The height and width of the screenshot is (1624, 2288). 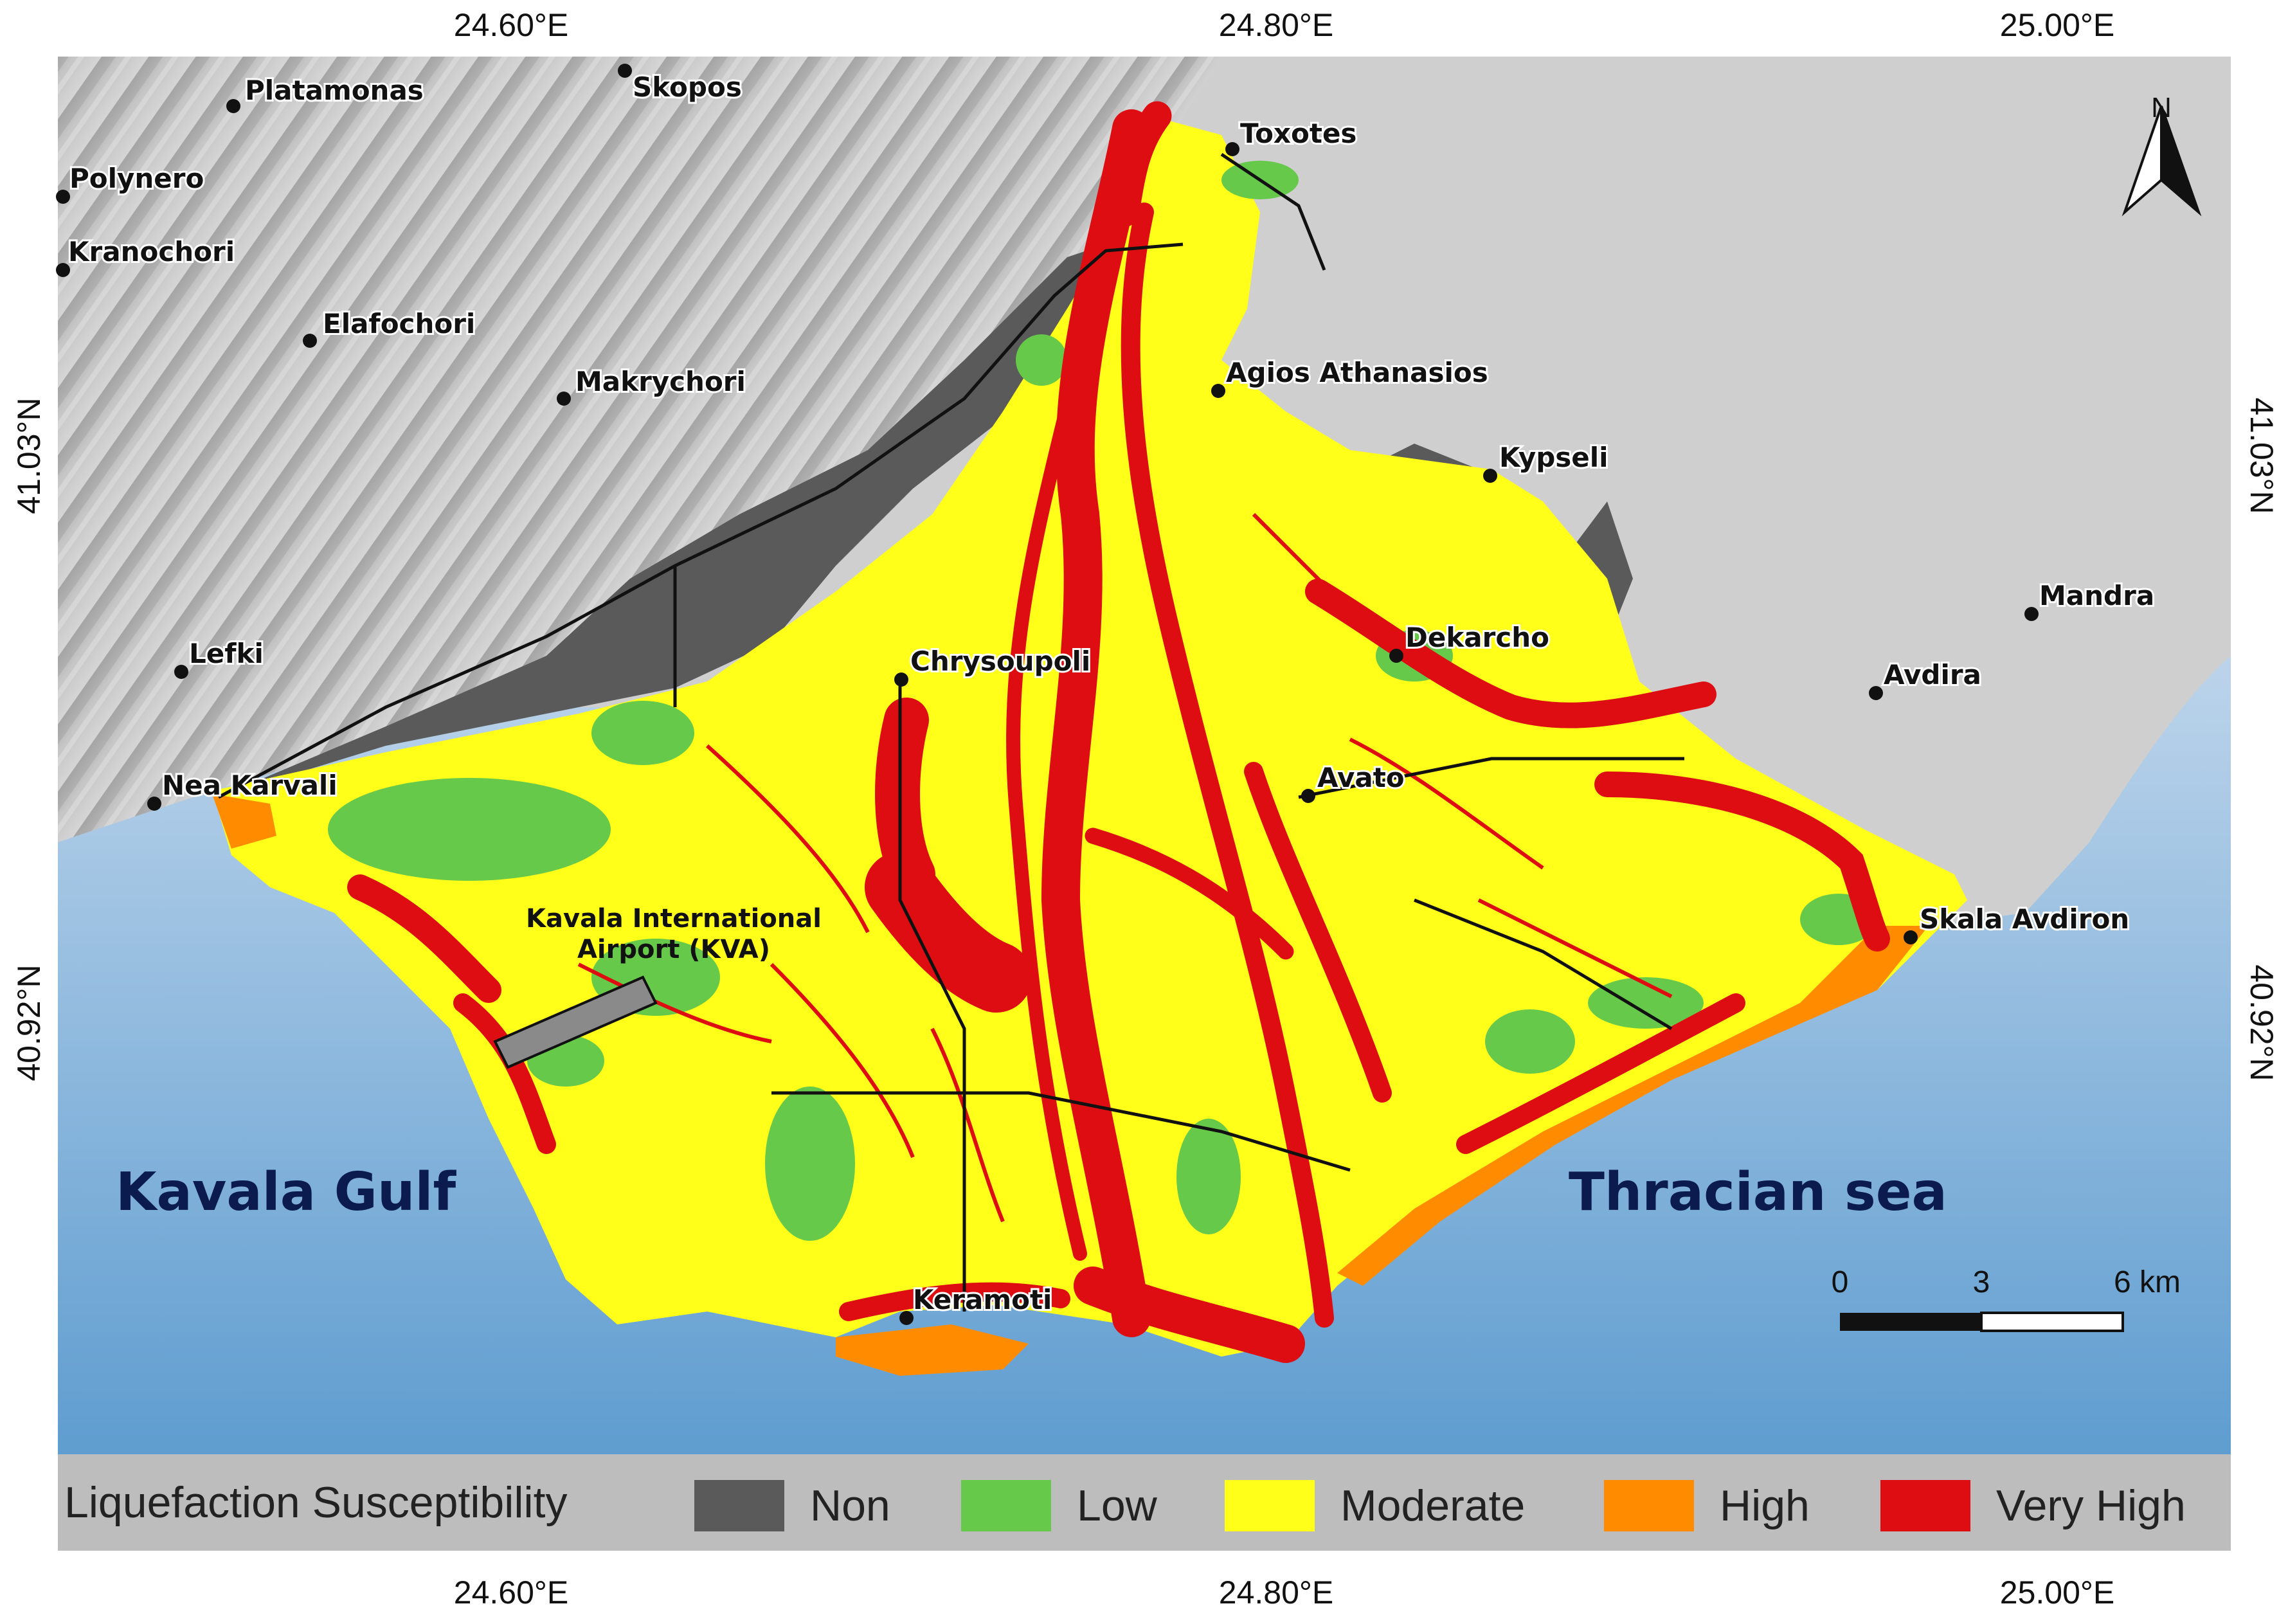 What do you see at coordinates (2161, 107) in the screenshot?
I see `north-arrow-label: N` at bounding box center [2161, 107].